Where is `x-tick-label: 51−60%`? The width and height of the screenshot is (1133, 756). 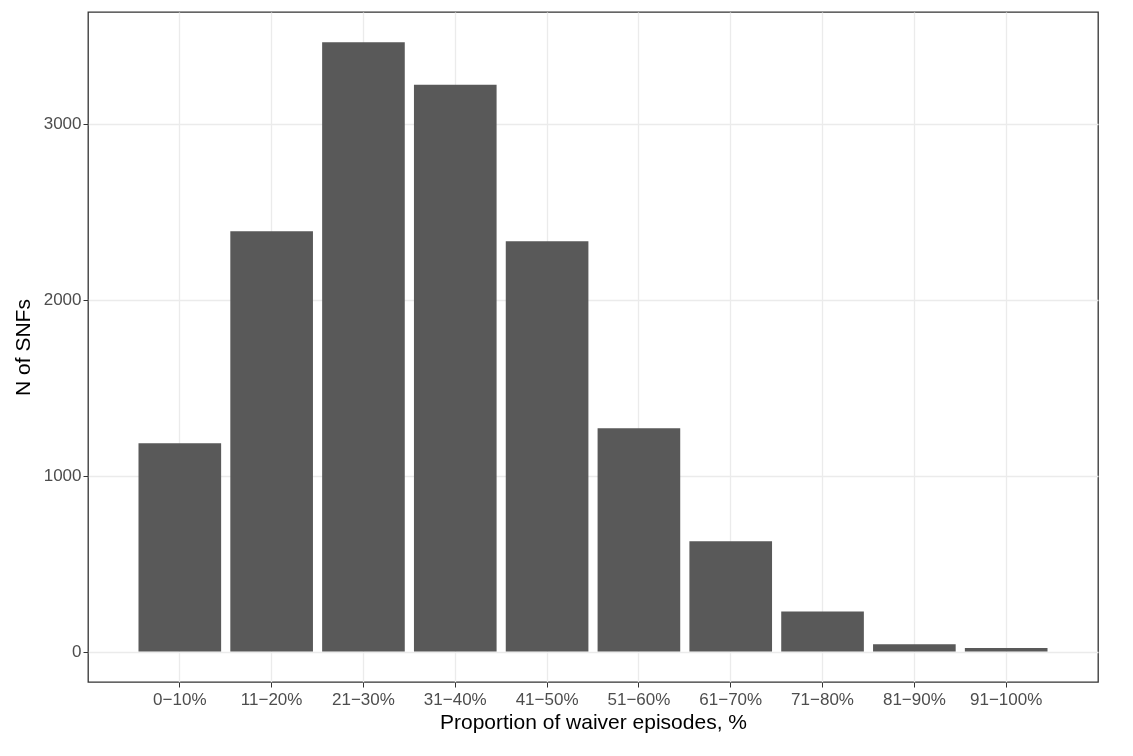 x-tick-label: 51−60% is located at coordinates (639, 699).